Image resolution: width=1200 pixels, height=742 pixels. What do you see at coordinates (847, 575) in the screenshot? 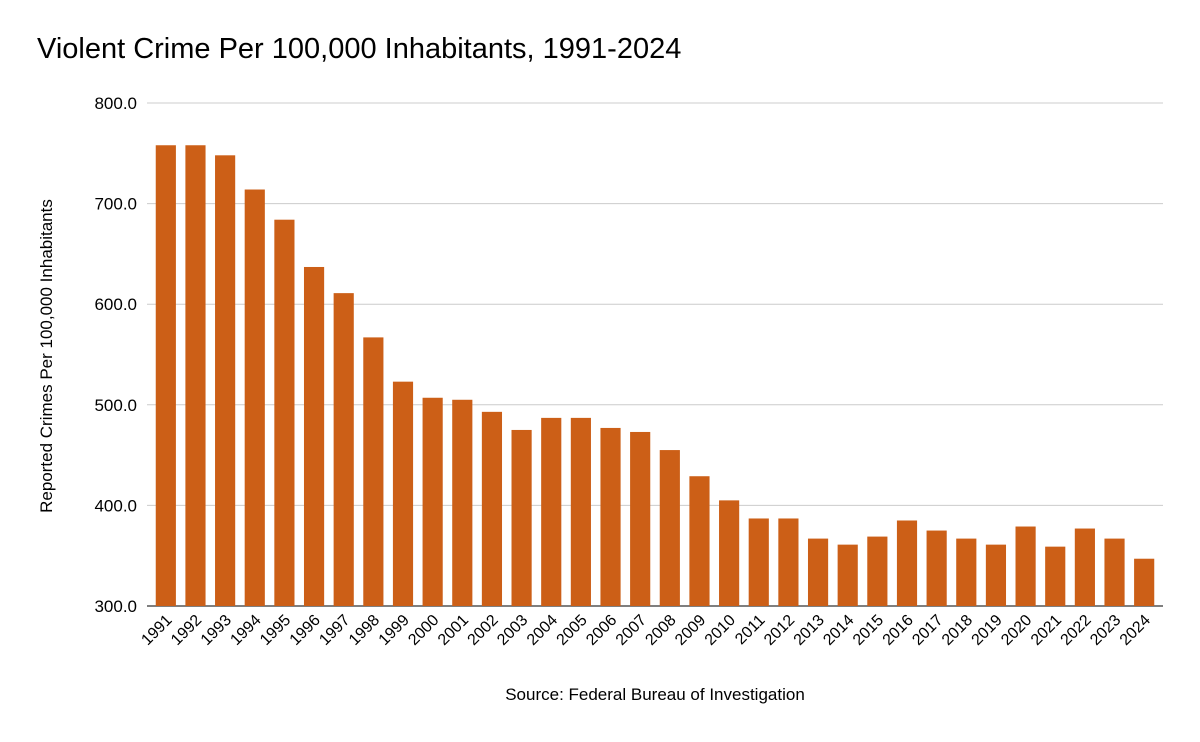
I see `bar-2014` at bounding box center [847, 575].